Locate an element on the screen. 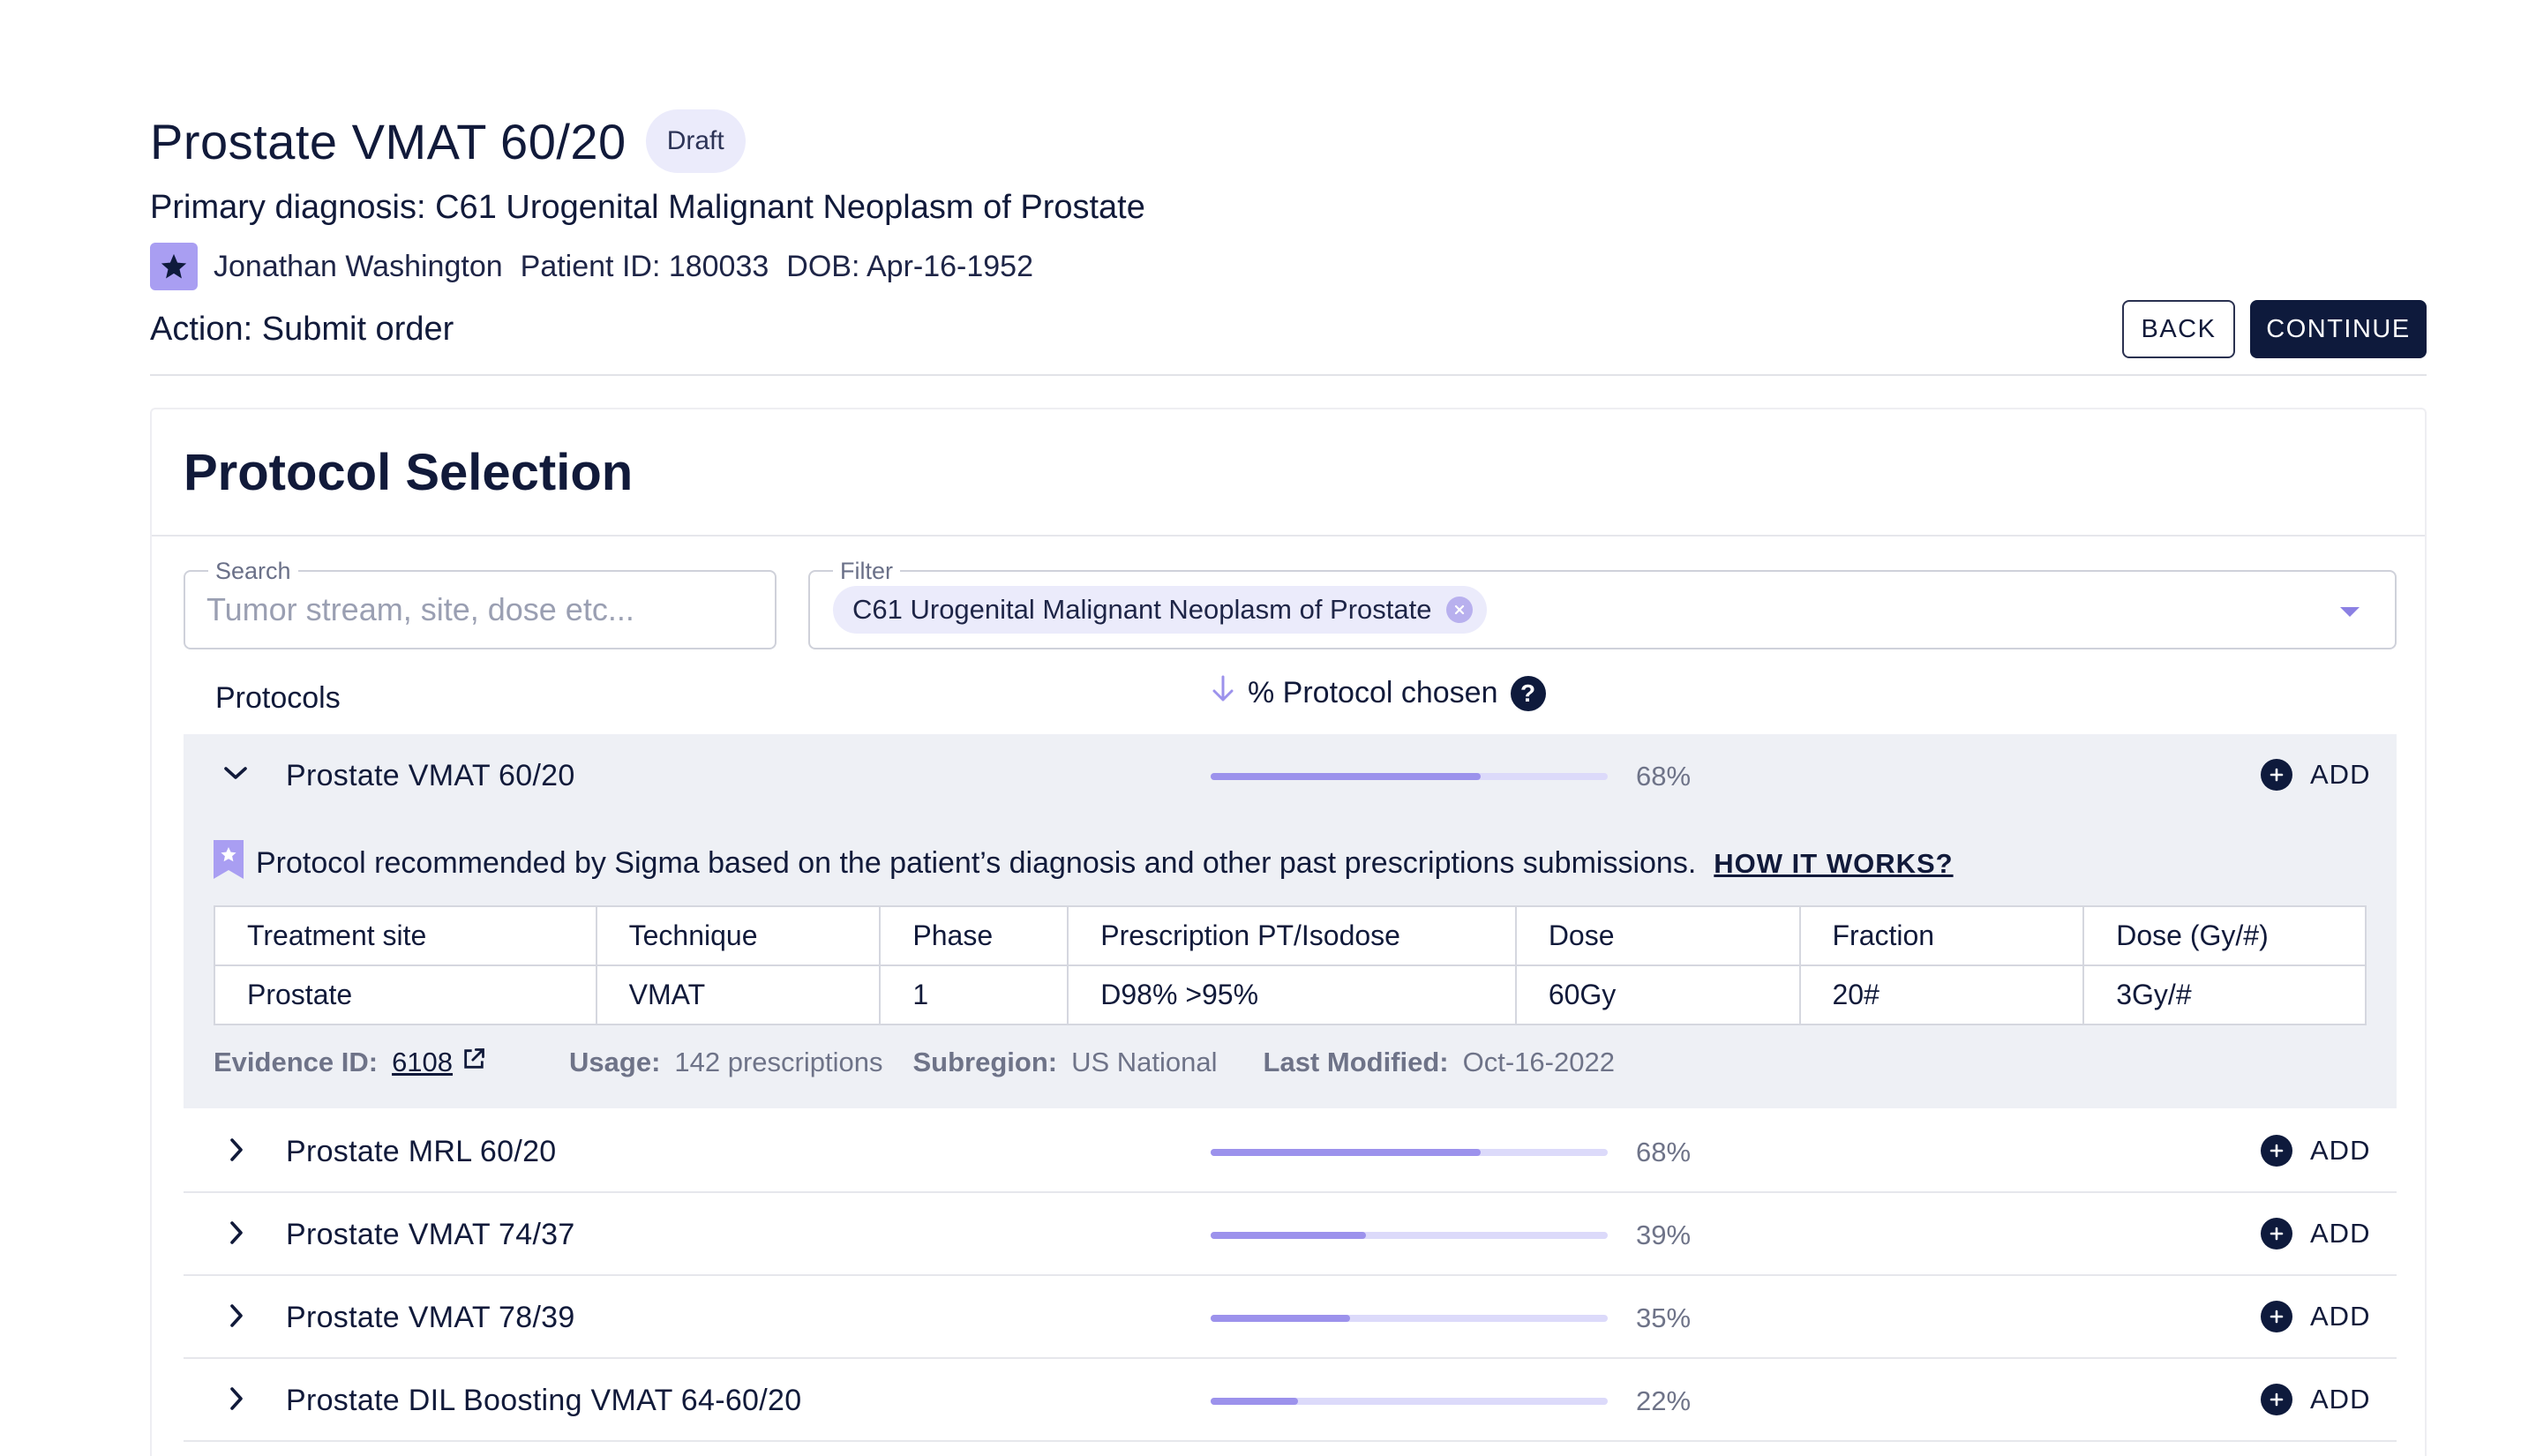 Image resolution: width=2536 pixels, height=1456 pixels. column-header-protocols: Protocols is located at coordinates (278, 698).